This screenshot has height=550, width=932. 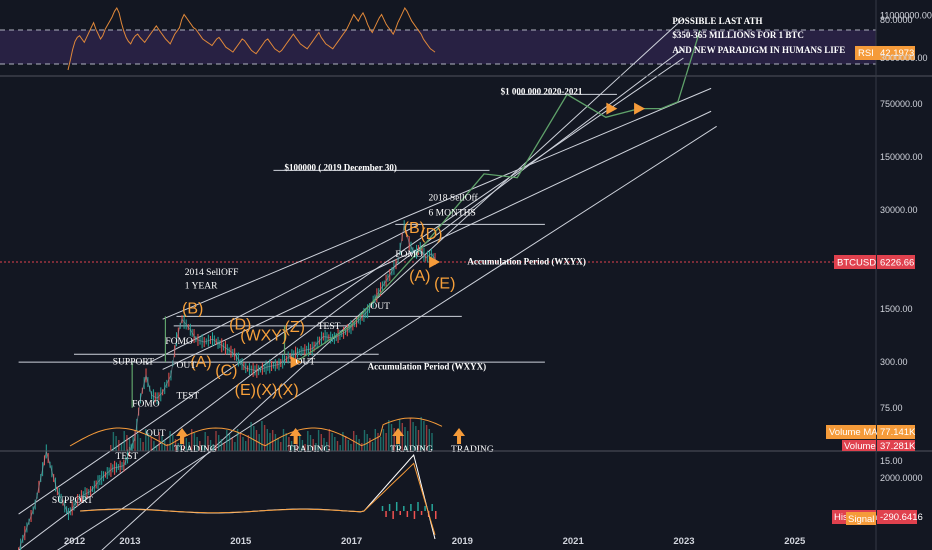 I want to click on wave-label: (E)(X)(X), so click(x=267, y=390).